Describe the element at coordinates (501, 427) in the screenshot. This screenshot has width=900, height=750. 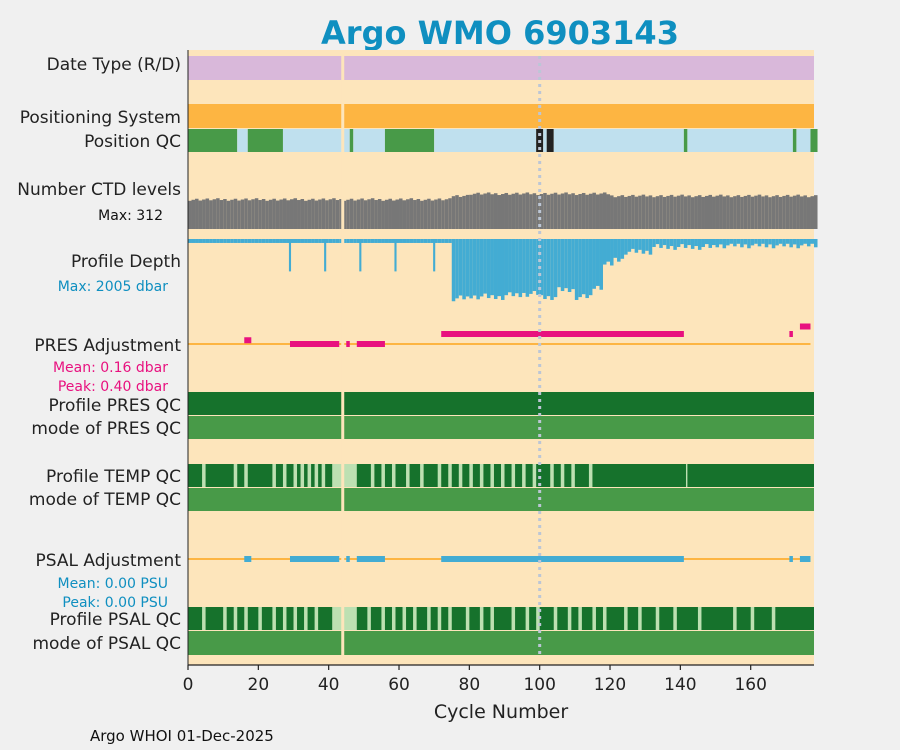
I see `pres-qc-mode-band` at that location.